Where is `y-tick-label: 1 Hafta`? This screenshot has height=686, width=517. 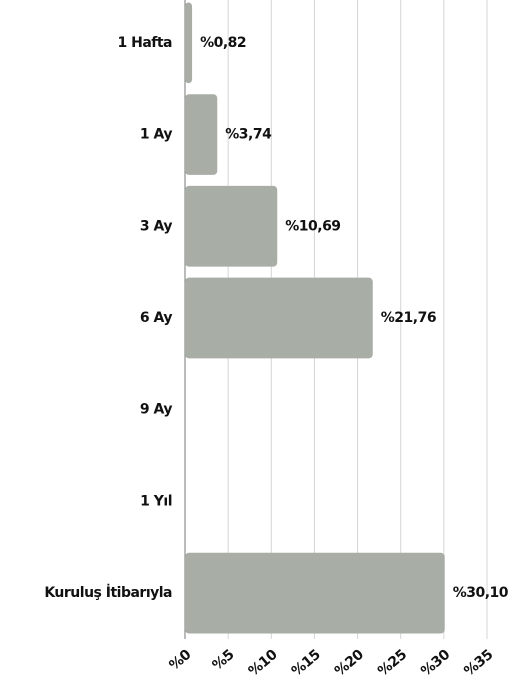 y-tick-label: 1 Hafta is located at coordinates (144, 43).